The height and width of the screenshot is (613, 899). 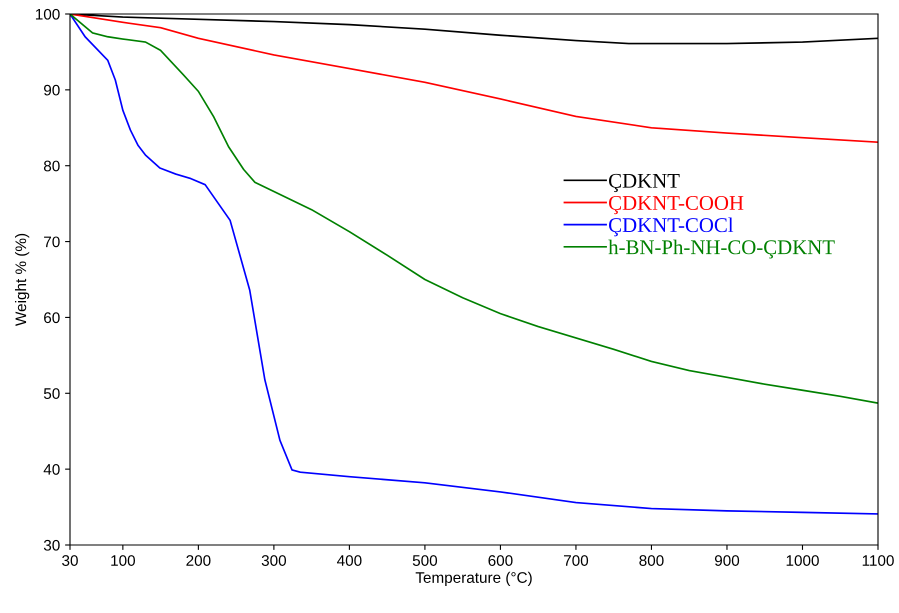 What do you see at coordinates (576, 560) in the screenshot?
I see `x-tick-label: 700` at bounding box center [576, 560].